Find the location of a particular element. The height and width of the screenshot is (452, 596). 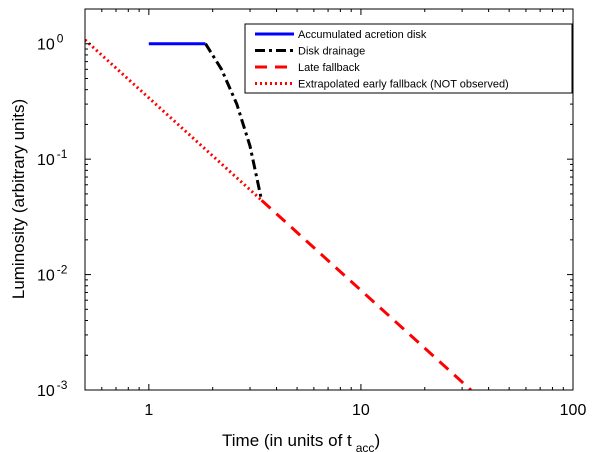

x-axis-label-end: ) is located at coordinates (377, 440).